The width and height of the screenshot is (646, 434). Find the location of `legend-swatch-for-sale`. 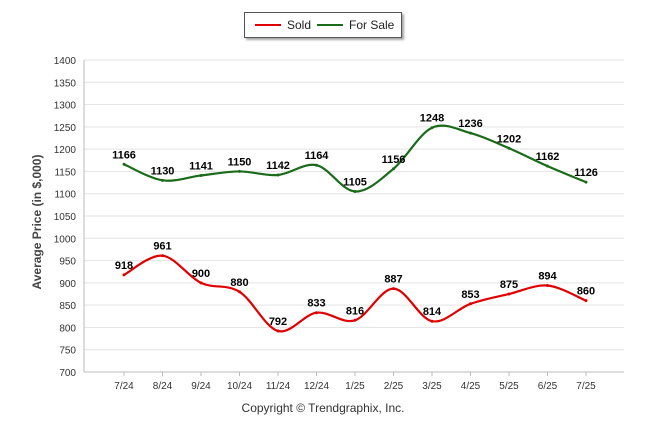

legend-swatch-for-sale is located at coordinates (330, 25).